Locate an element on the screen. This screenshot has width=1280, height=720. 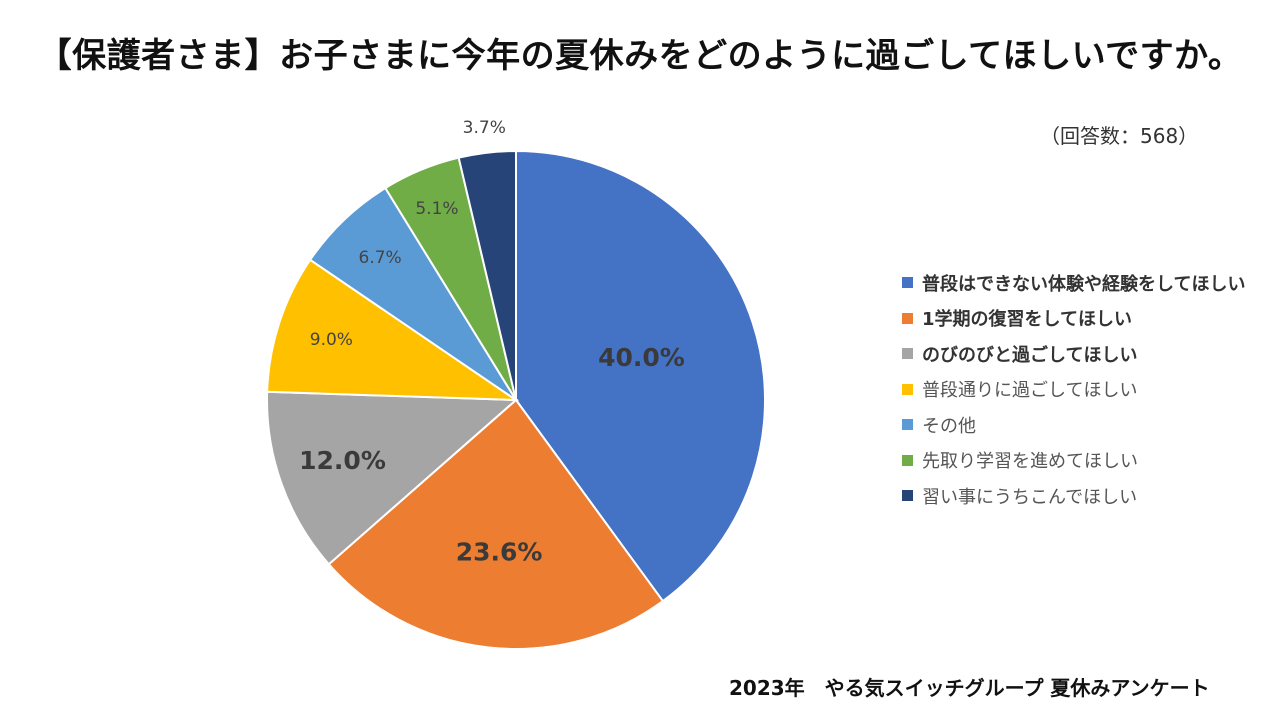
survey-footer: 2023年 やる気スイッチグループ 夏休みアンケート is located at coordinates (969, 688).